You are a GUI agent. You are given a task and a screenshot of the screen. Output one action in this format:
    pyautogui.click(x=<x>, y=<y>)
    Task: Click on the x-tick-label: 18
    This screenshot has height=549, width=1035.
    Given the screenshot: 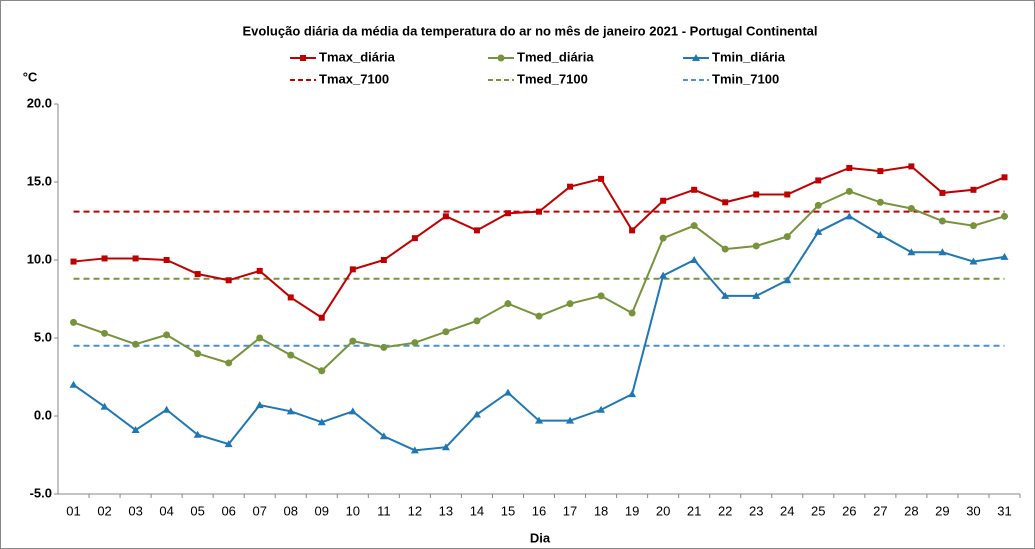 What is the action you would take?
    pyautogui.click(x=601, y=510)
    